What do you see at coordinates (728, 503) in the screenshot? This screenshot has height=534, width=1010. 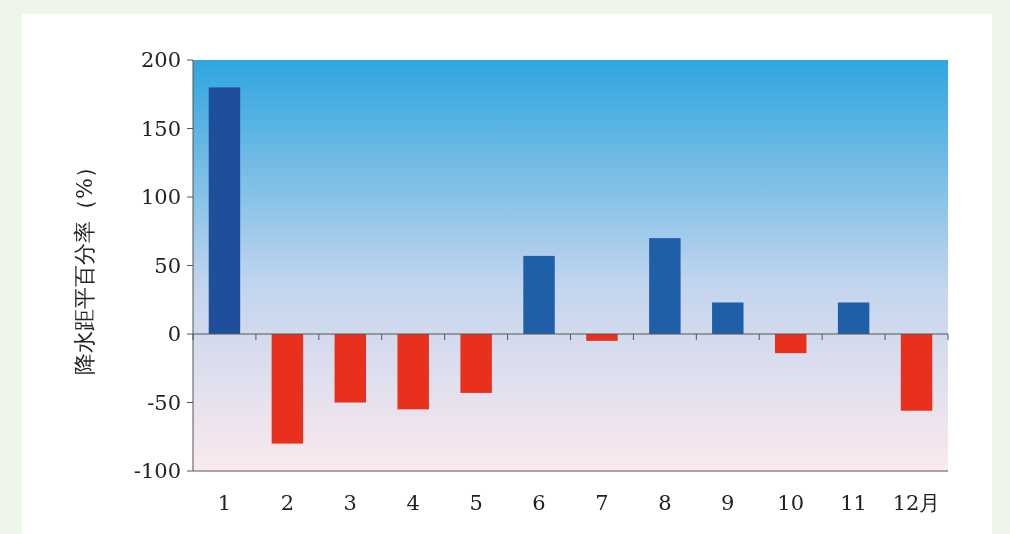 I see `x-tick-label: 9` at bounding box center [728, 503].